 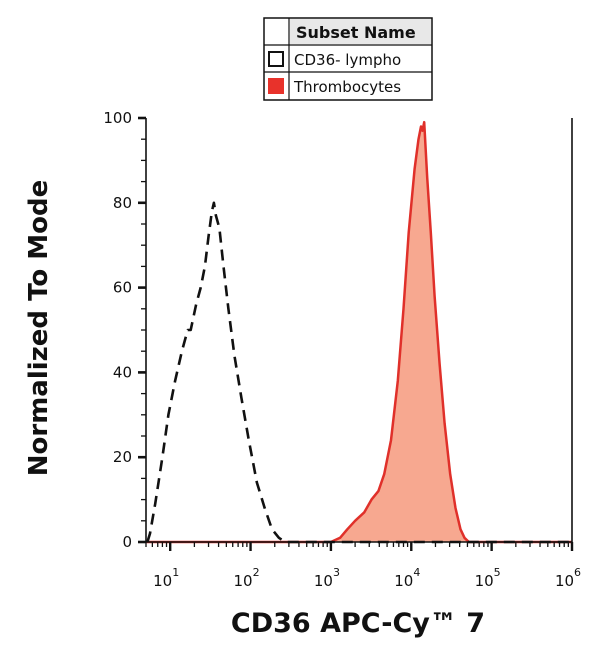 I want to click on legend-label-lympho: CD36- lympho, so click(x=347, y=60).